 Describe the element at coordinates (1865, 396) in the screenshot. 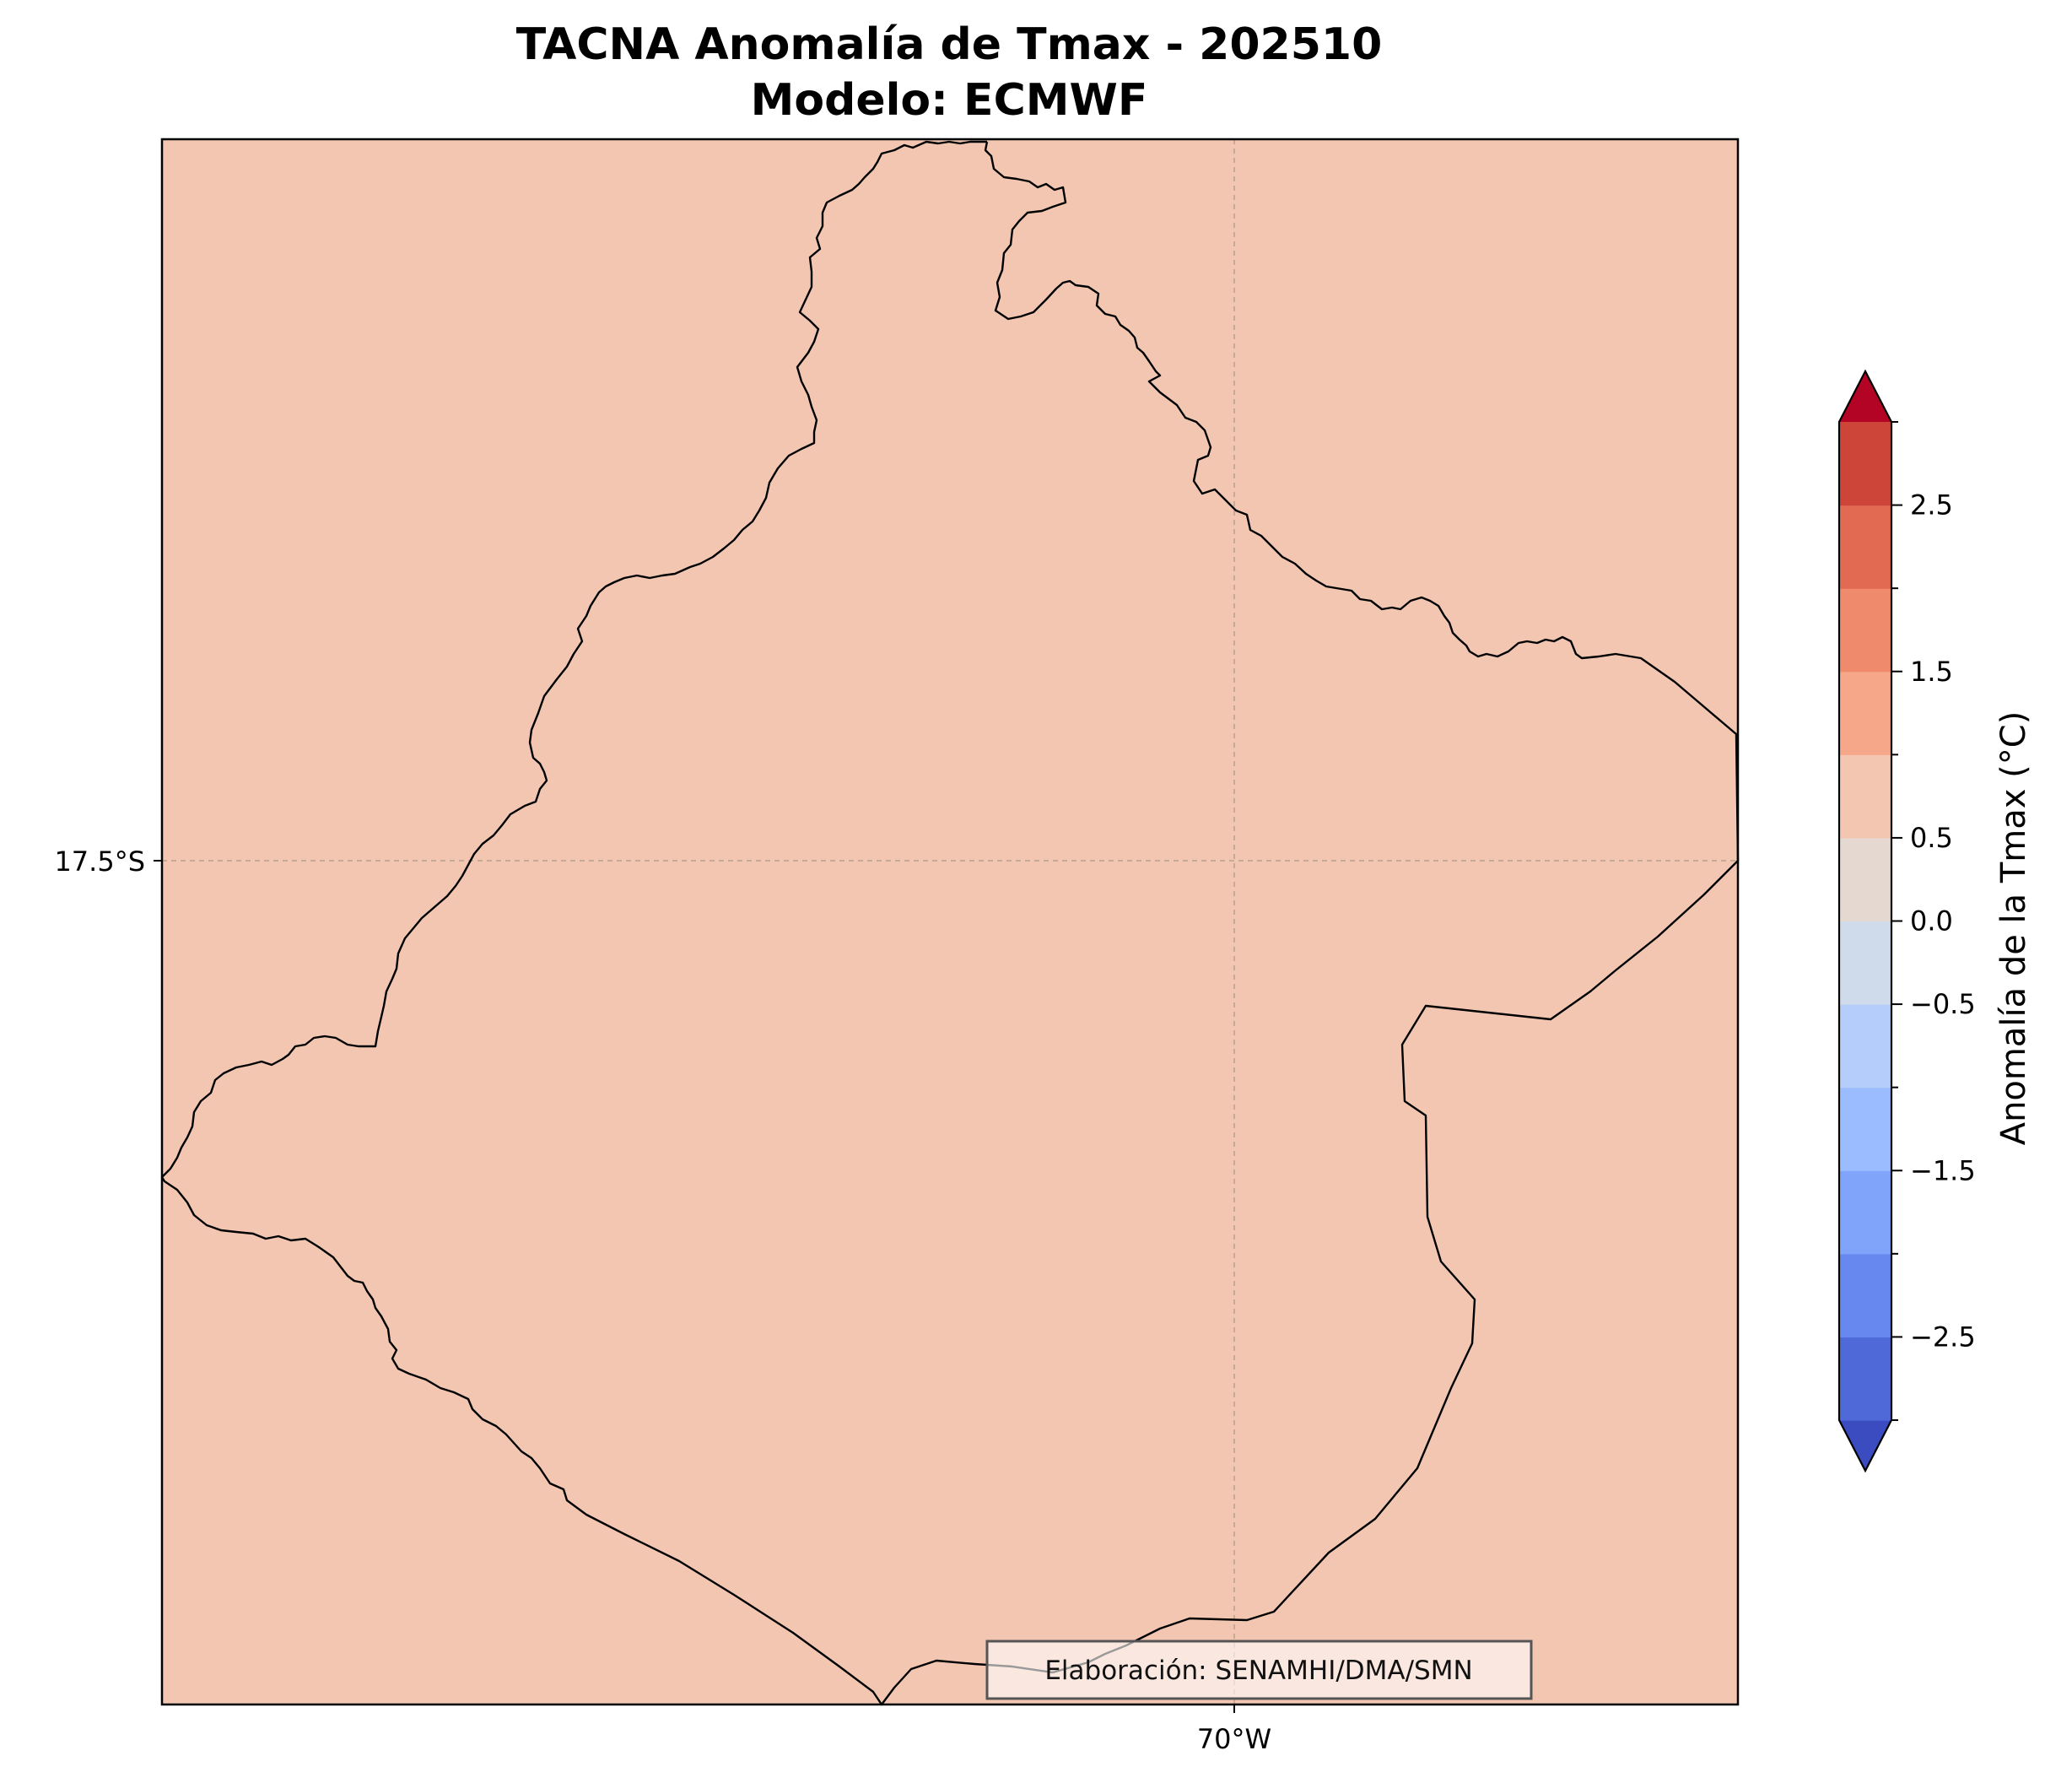

I see `colorbar-extend-max` at that location.